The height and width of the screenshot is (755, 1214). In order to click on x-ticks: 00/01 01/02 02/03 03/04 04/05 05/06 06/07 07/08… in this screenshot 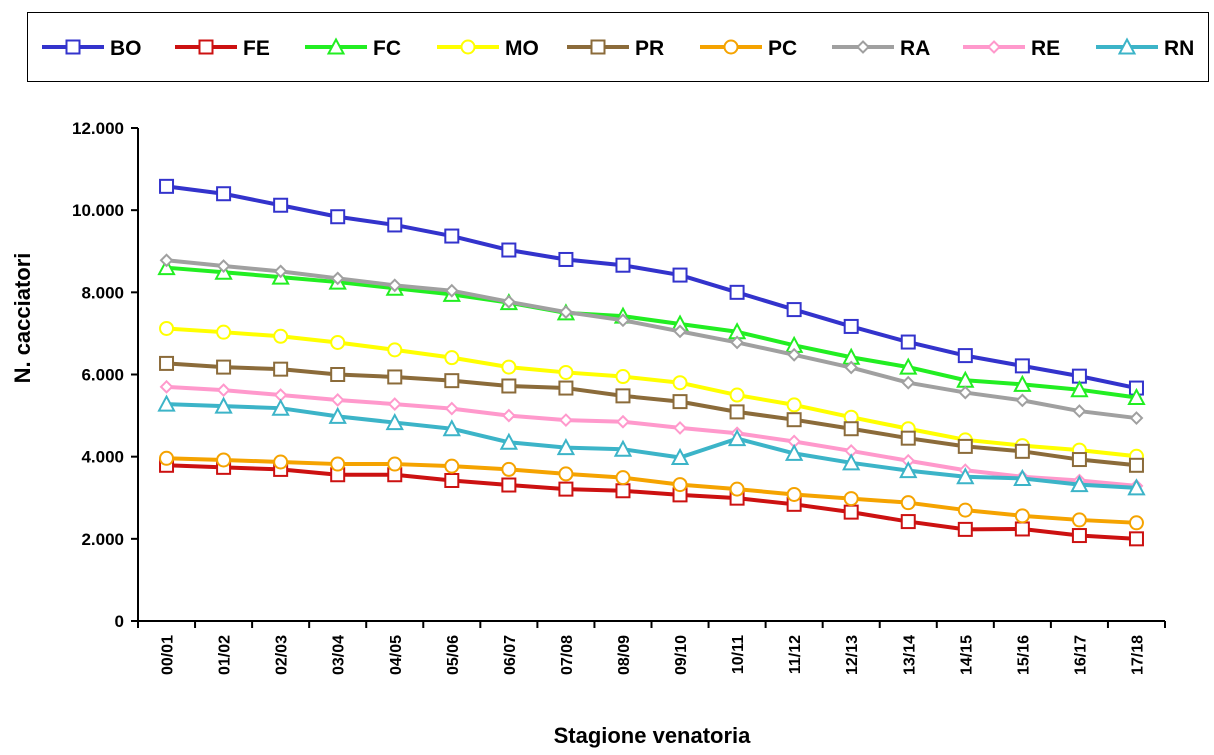, I will do `click(651, 648)`.